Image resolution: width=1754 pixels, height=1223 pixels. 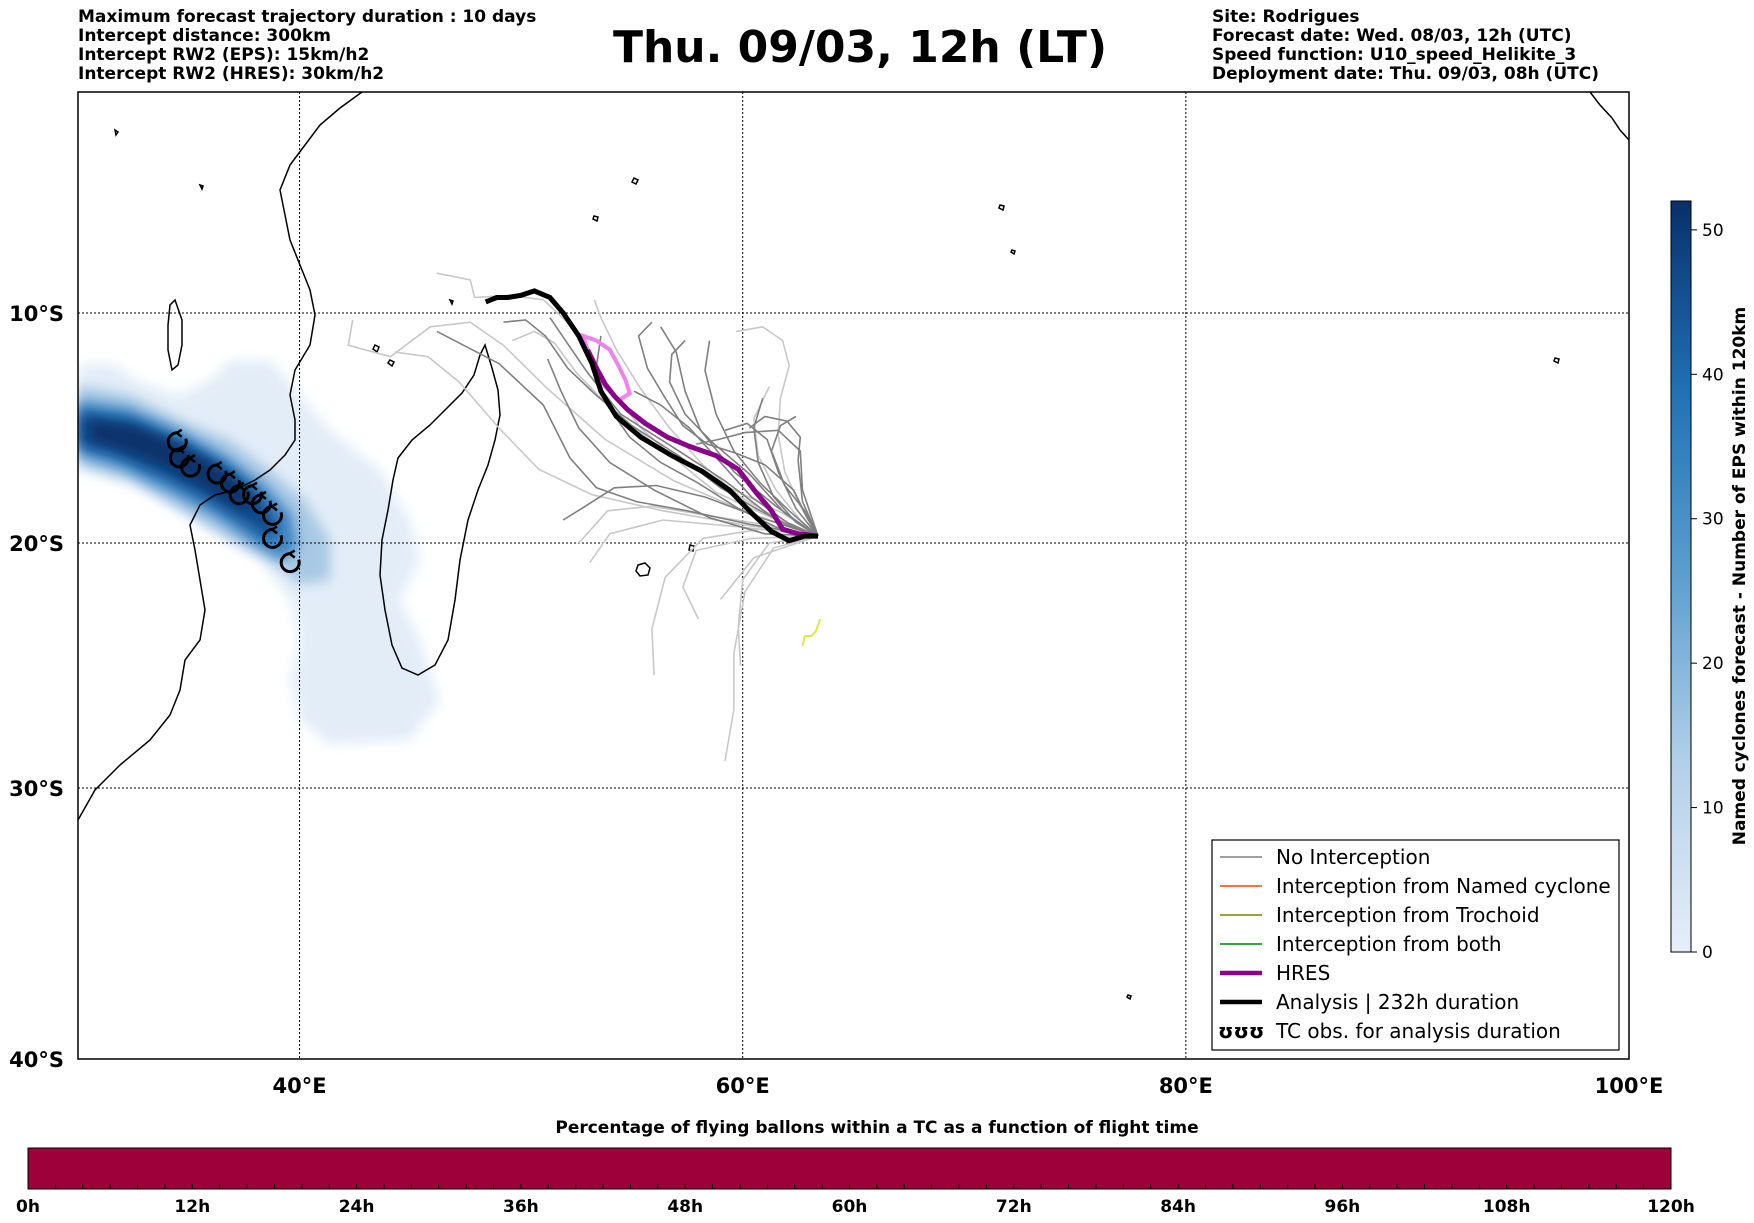 I want to click on header-forecast-date: Forecast date: Wed. 08/03, 12h (UTC), so click(x=1392, y=36).